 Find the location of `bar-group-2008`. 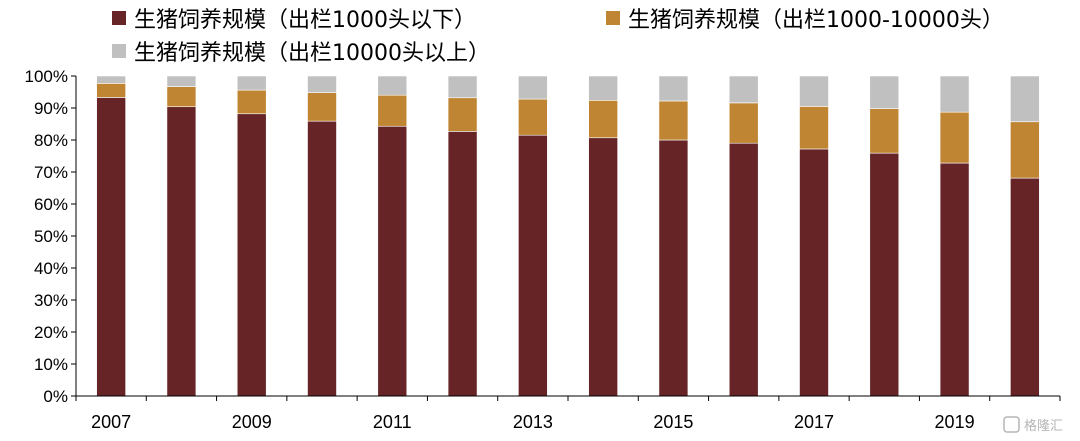

bar-group-2008 is located at coordinates (181, 236).